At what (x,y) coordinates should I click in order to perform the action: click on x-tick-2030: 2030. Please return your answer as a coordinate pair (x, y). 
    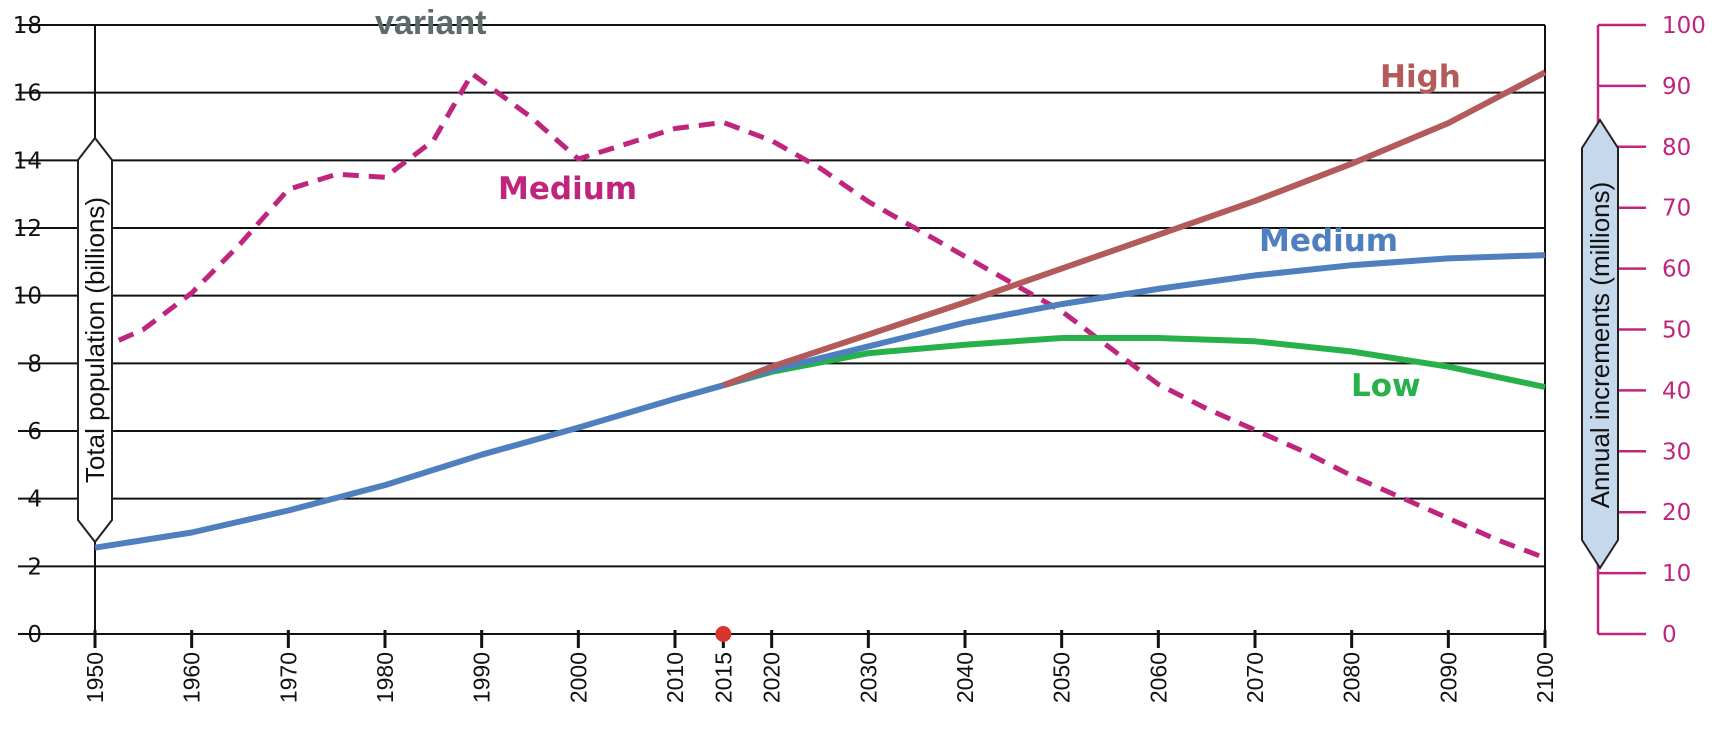
    Looking at the image, I should click on (868, 677).